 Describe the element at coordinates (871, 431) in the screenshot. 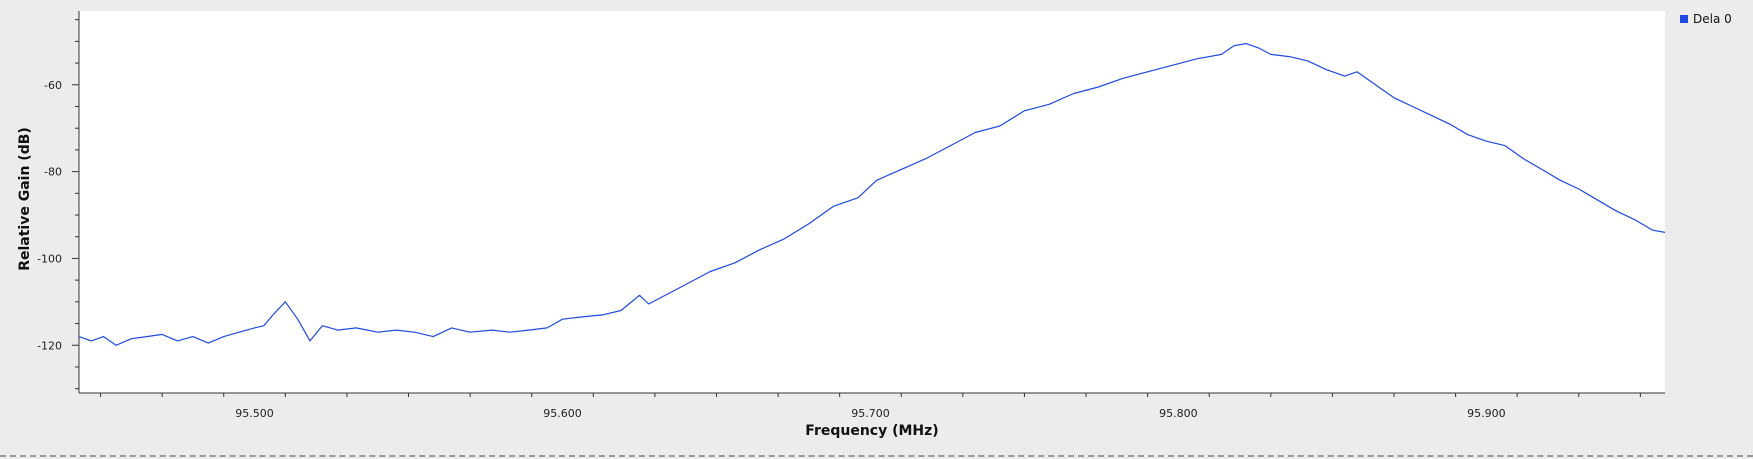

I see `x-axis-title: Frequency (MHz)` at that location.